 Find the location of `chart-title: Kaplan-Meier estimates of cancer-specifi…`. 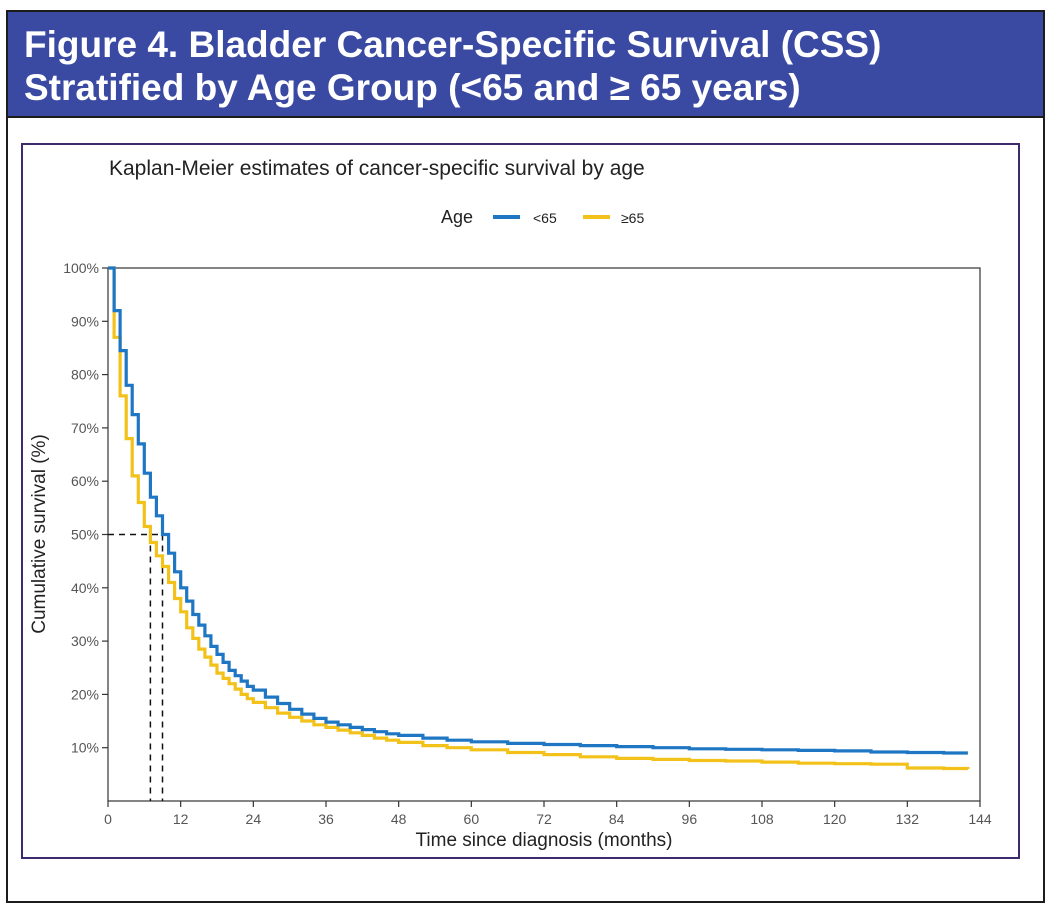

chart-title: Kaplan-Meier estimates of cancer-specifi… is located at coordinates (377, 168).